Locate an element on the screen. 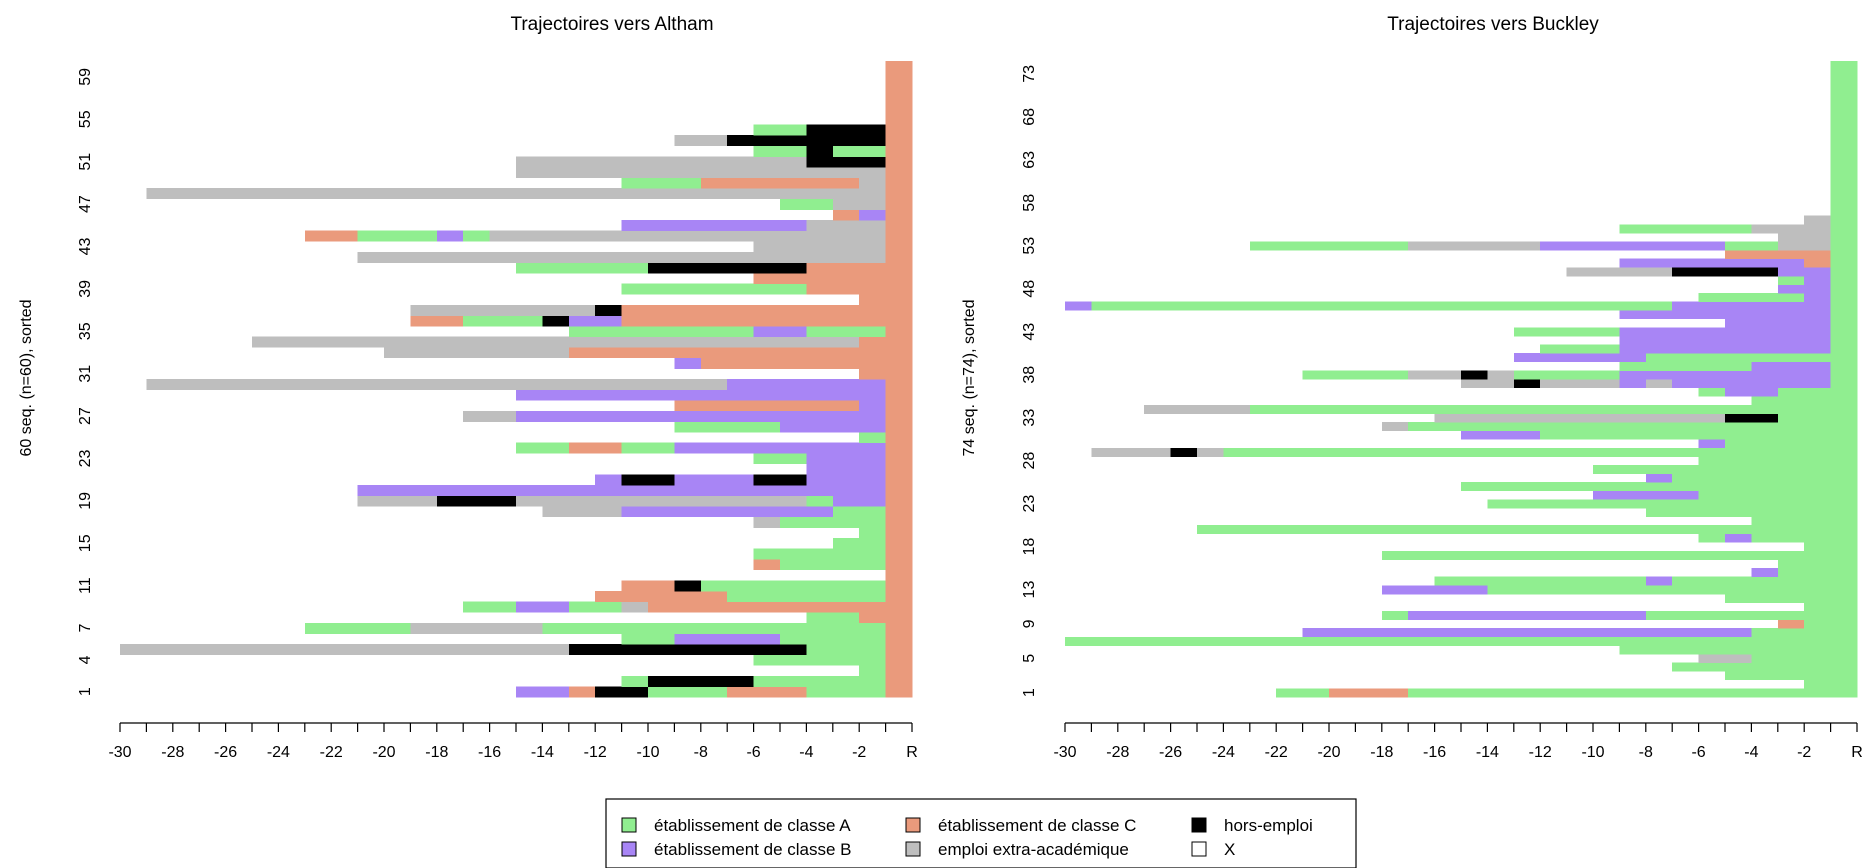 Image resolution: width=1874 pixels, height=868 pixels. y-tick-label: 68 is located at coordinates (1029, 117).